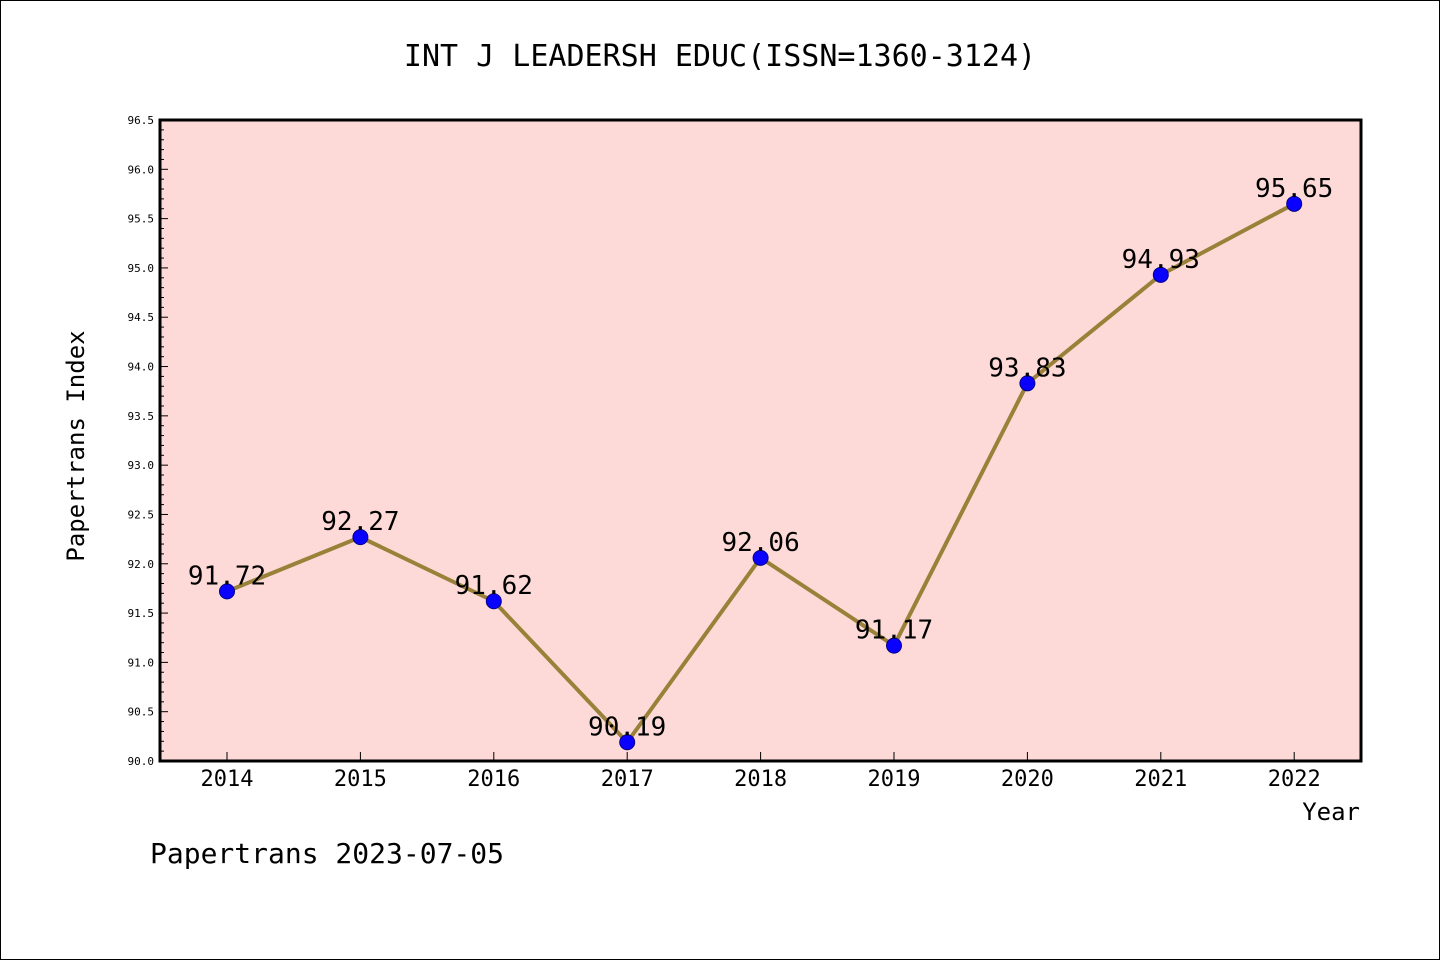  What do you see at coordinates (141, 613) in the screenshot?
I see `y-tick-label: 91.5` at bounding box center [141, 613].